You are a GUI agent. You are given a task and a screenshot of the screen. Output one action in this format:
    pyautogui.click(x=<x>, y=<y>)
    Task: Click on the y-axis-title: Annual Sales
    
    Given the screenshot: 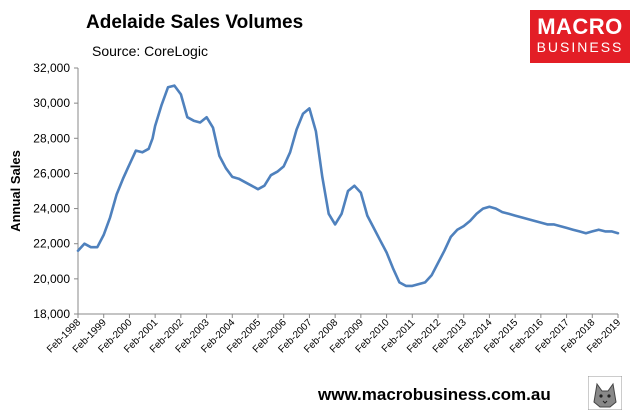 What is the action you would take?
    pyautogui.click(x=15, y=191)
    